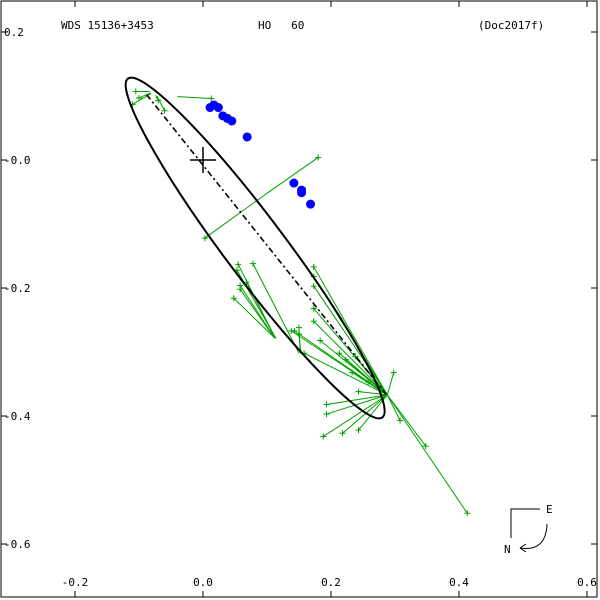  What do you see at coordinates (549, 509) in the screenshot?
I see `compass-east-label: E` at bounding box center [549, 509].